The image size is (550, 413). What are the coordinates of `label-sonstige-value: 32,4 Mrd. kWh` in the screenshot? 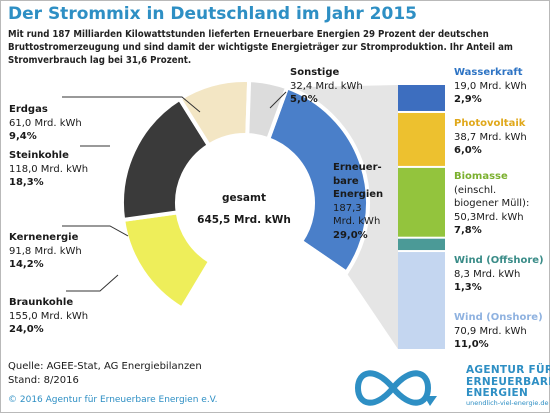 It's located at (326, 86).